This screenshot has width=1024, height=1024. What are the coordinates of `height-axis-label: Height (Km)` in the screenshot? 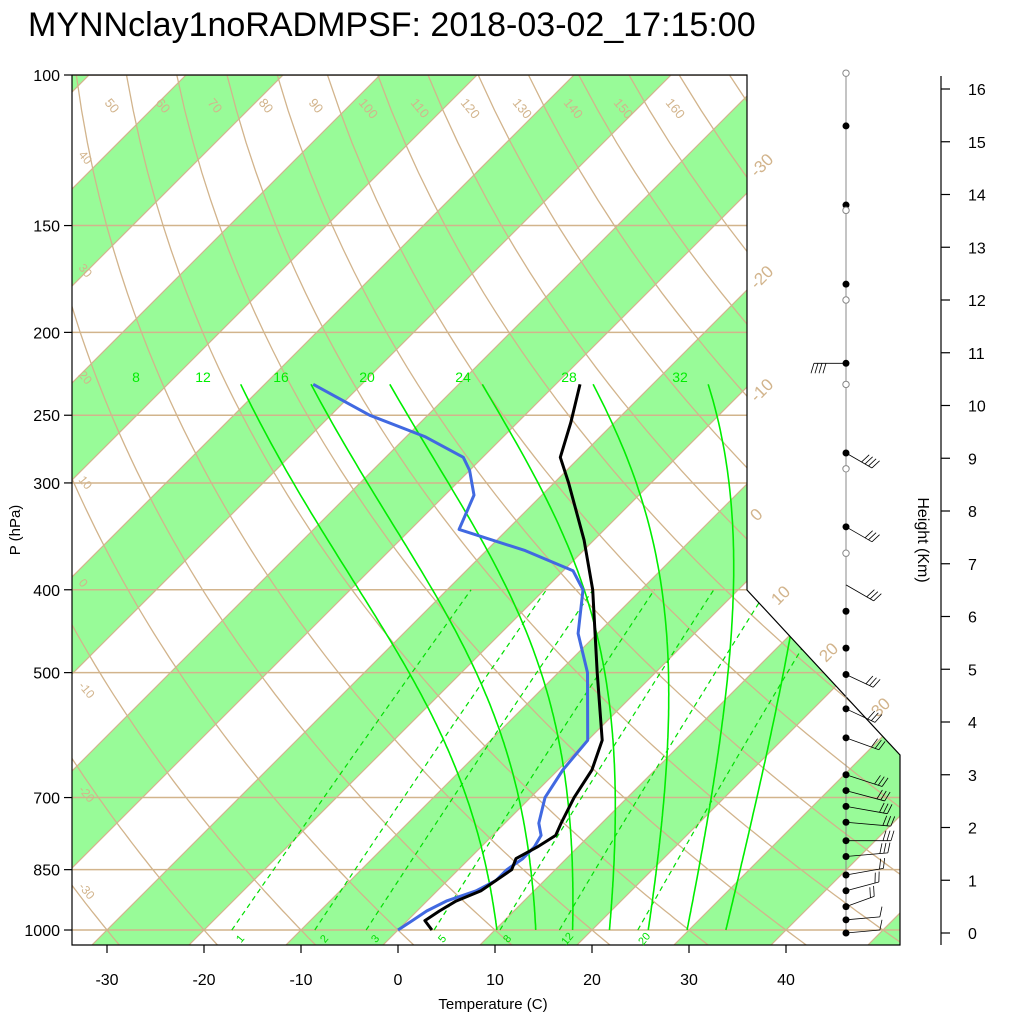 It's located at (922, 539).